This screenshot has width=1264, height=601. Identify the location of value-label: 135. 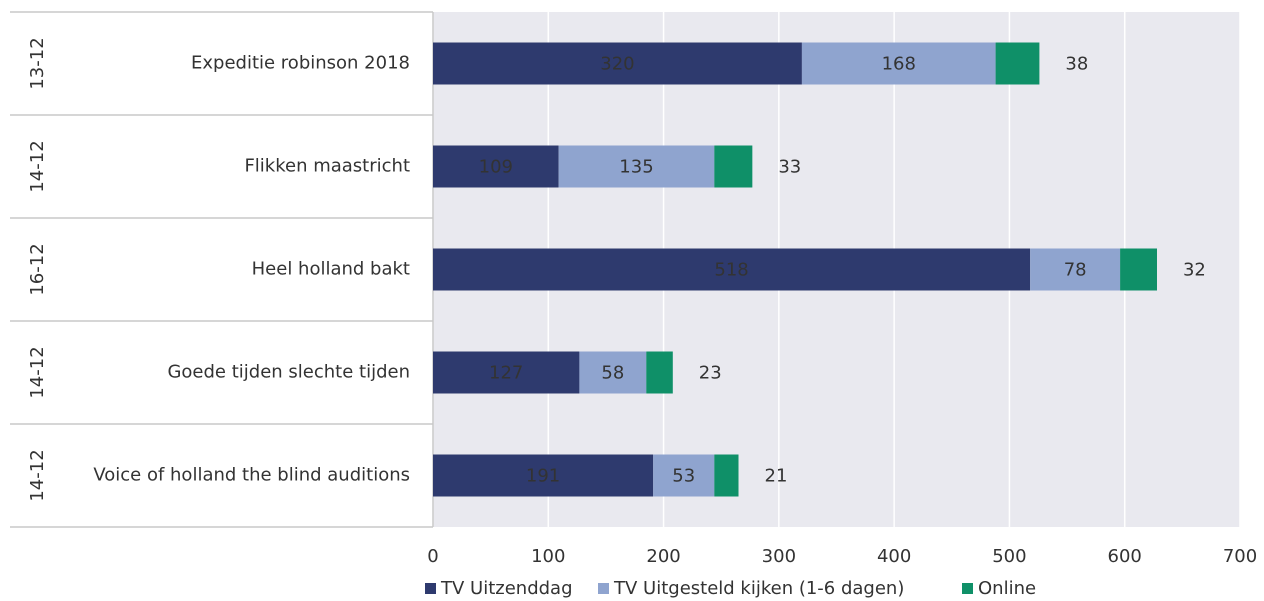
(636, 167).